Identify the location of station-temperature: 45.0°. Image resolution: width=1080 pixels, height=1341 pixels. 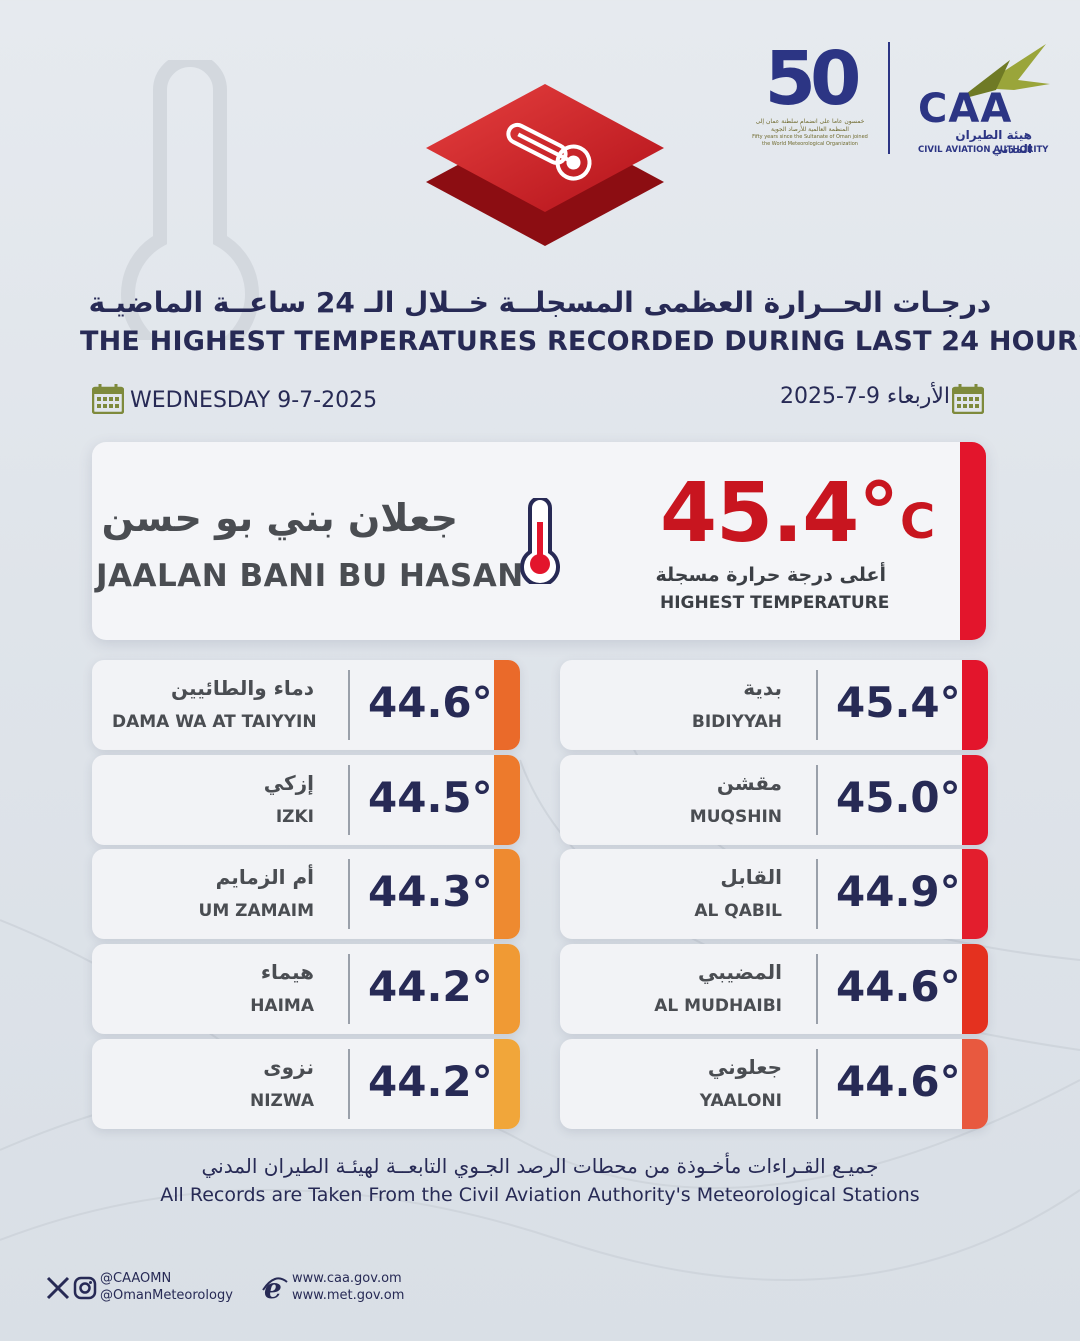
(898, 797).